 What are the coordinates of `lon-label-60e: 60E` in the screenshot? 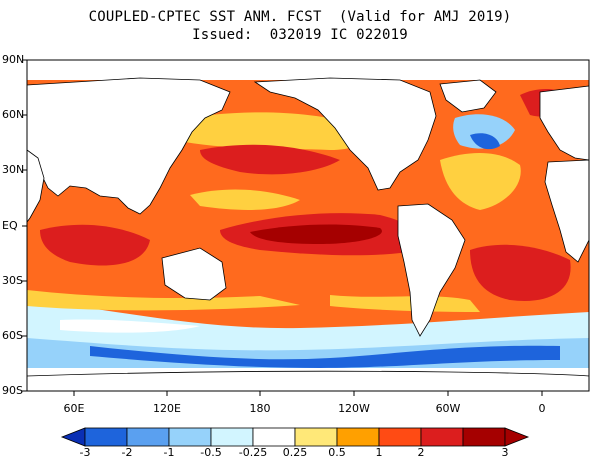 It's located at (74, 408).